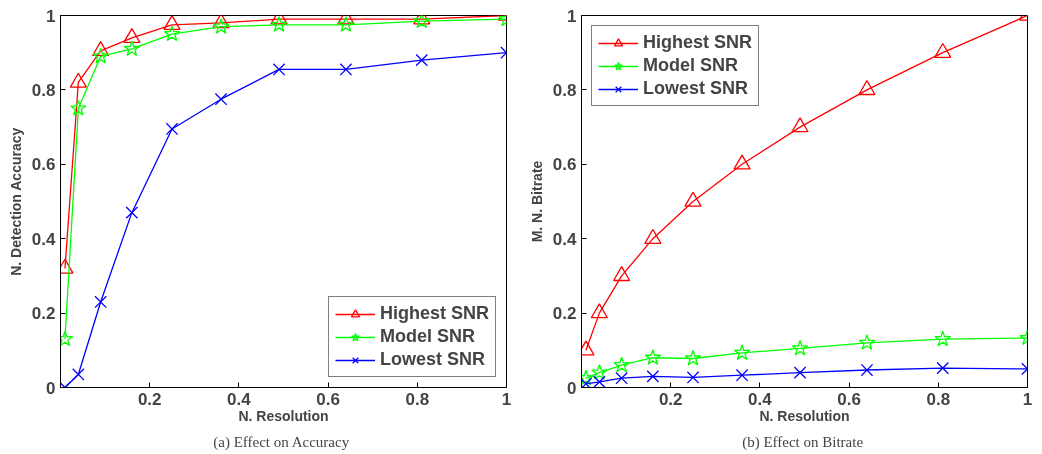 The width and height of the screenshot is (1042, 454). What do you see at coordinates (281, 442) in the screenshot?
I see `text: (a) Effect on Accuracy` at bounding box center [281, 442].